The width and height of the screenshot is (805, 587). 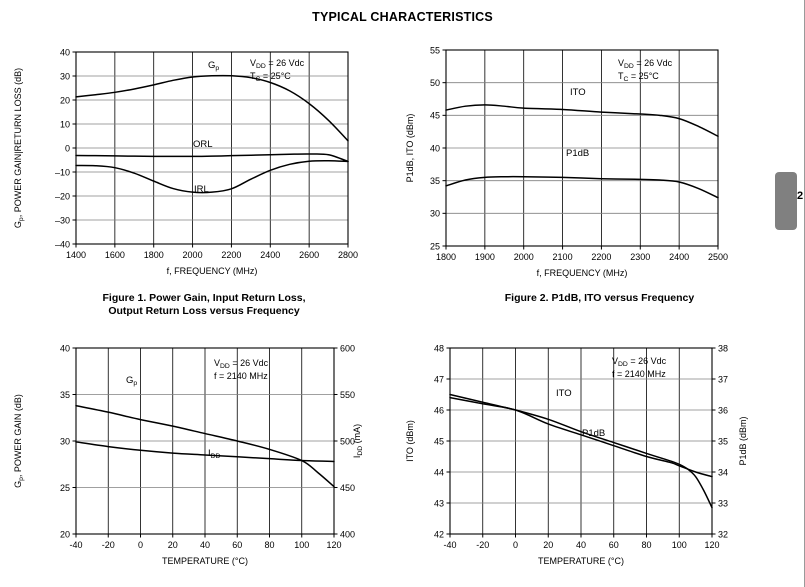 I want to click on svg-text: Gp, POWER GAIN (dB), so click(x=19, y=441).